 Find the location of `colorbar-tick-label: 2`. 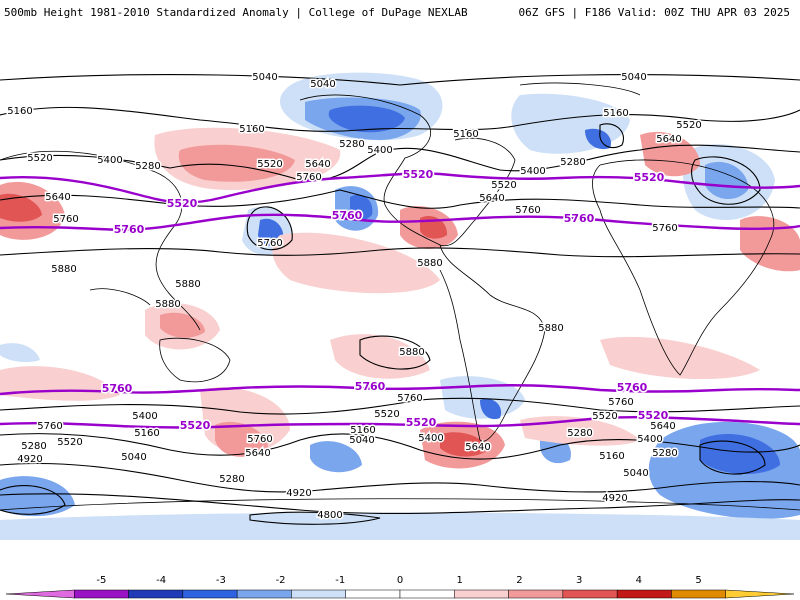

colorbar-tick-label: 2 is located at coordinates (519, 580).